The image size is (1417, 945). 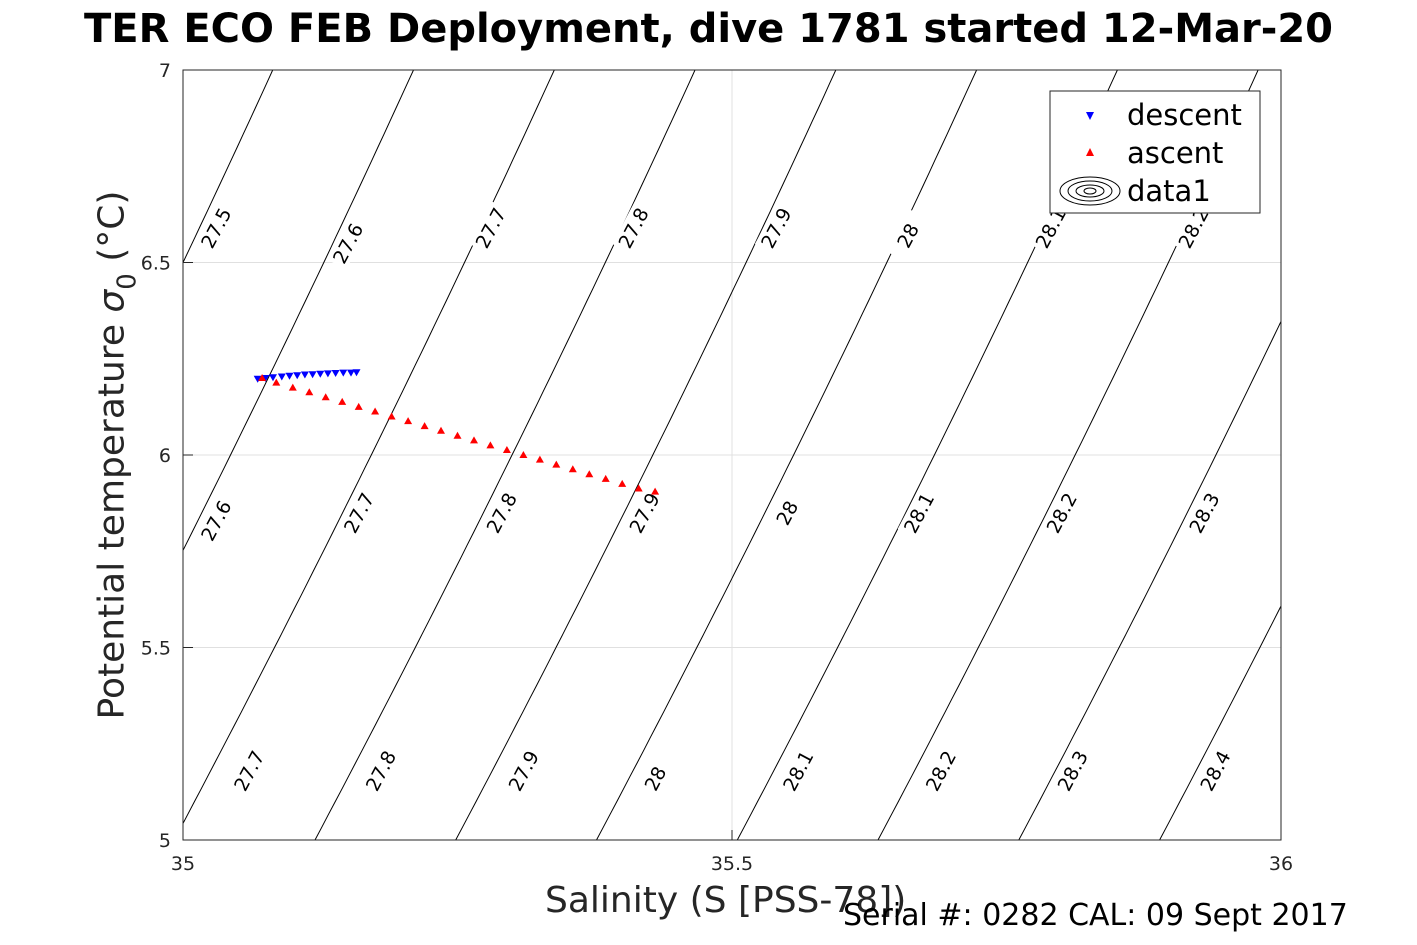 I want to click on x-tick-label: 35.5, so click(x=732, y=864).